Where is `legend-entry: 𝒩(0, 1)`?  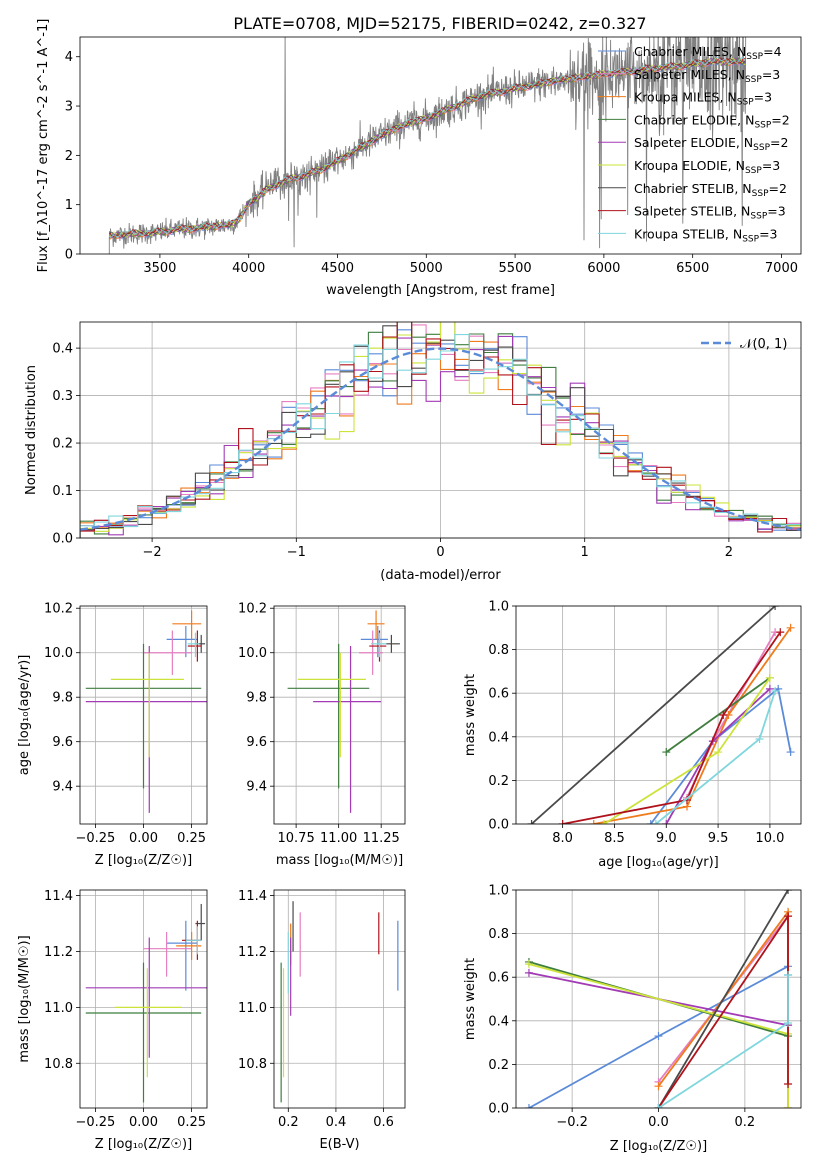
legend-entry: 𝒩(0, 1) is located at coordinates (763, 344).